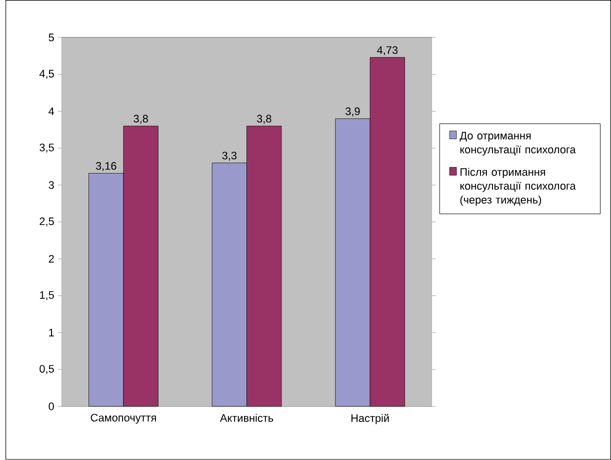 This screenshot has width=611, height=460. I want to click on y-tick-label: 5, so click(51, 38).